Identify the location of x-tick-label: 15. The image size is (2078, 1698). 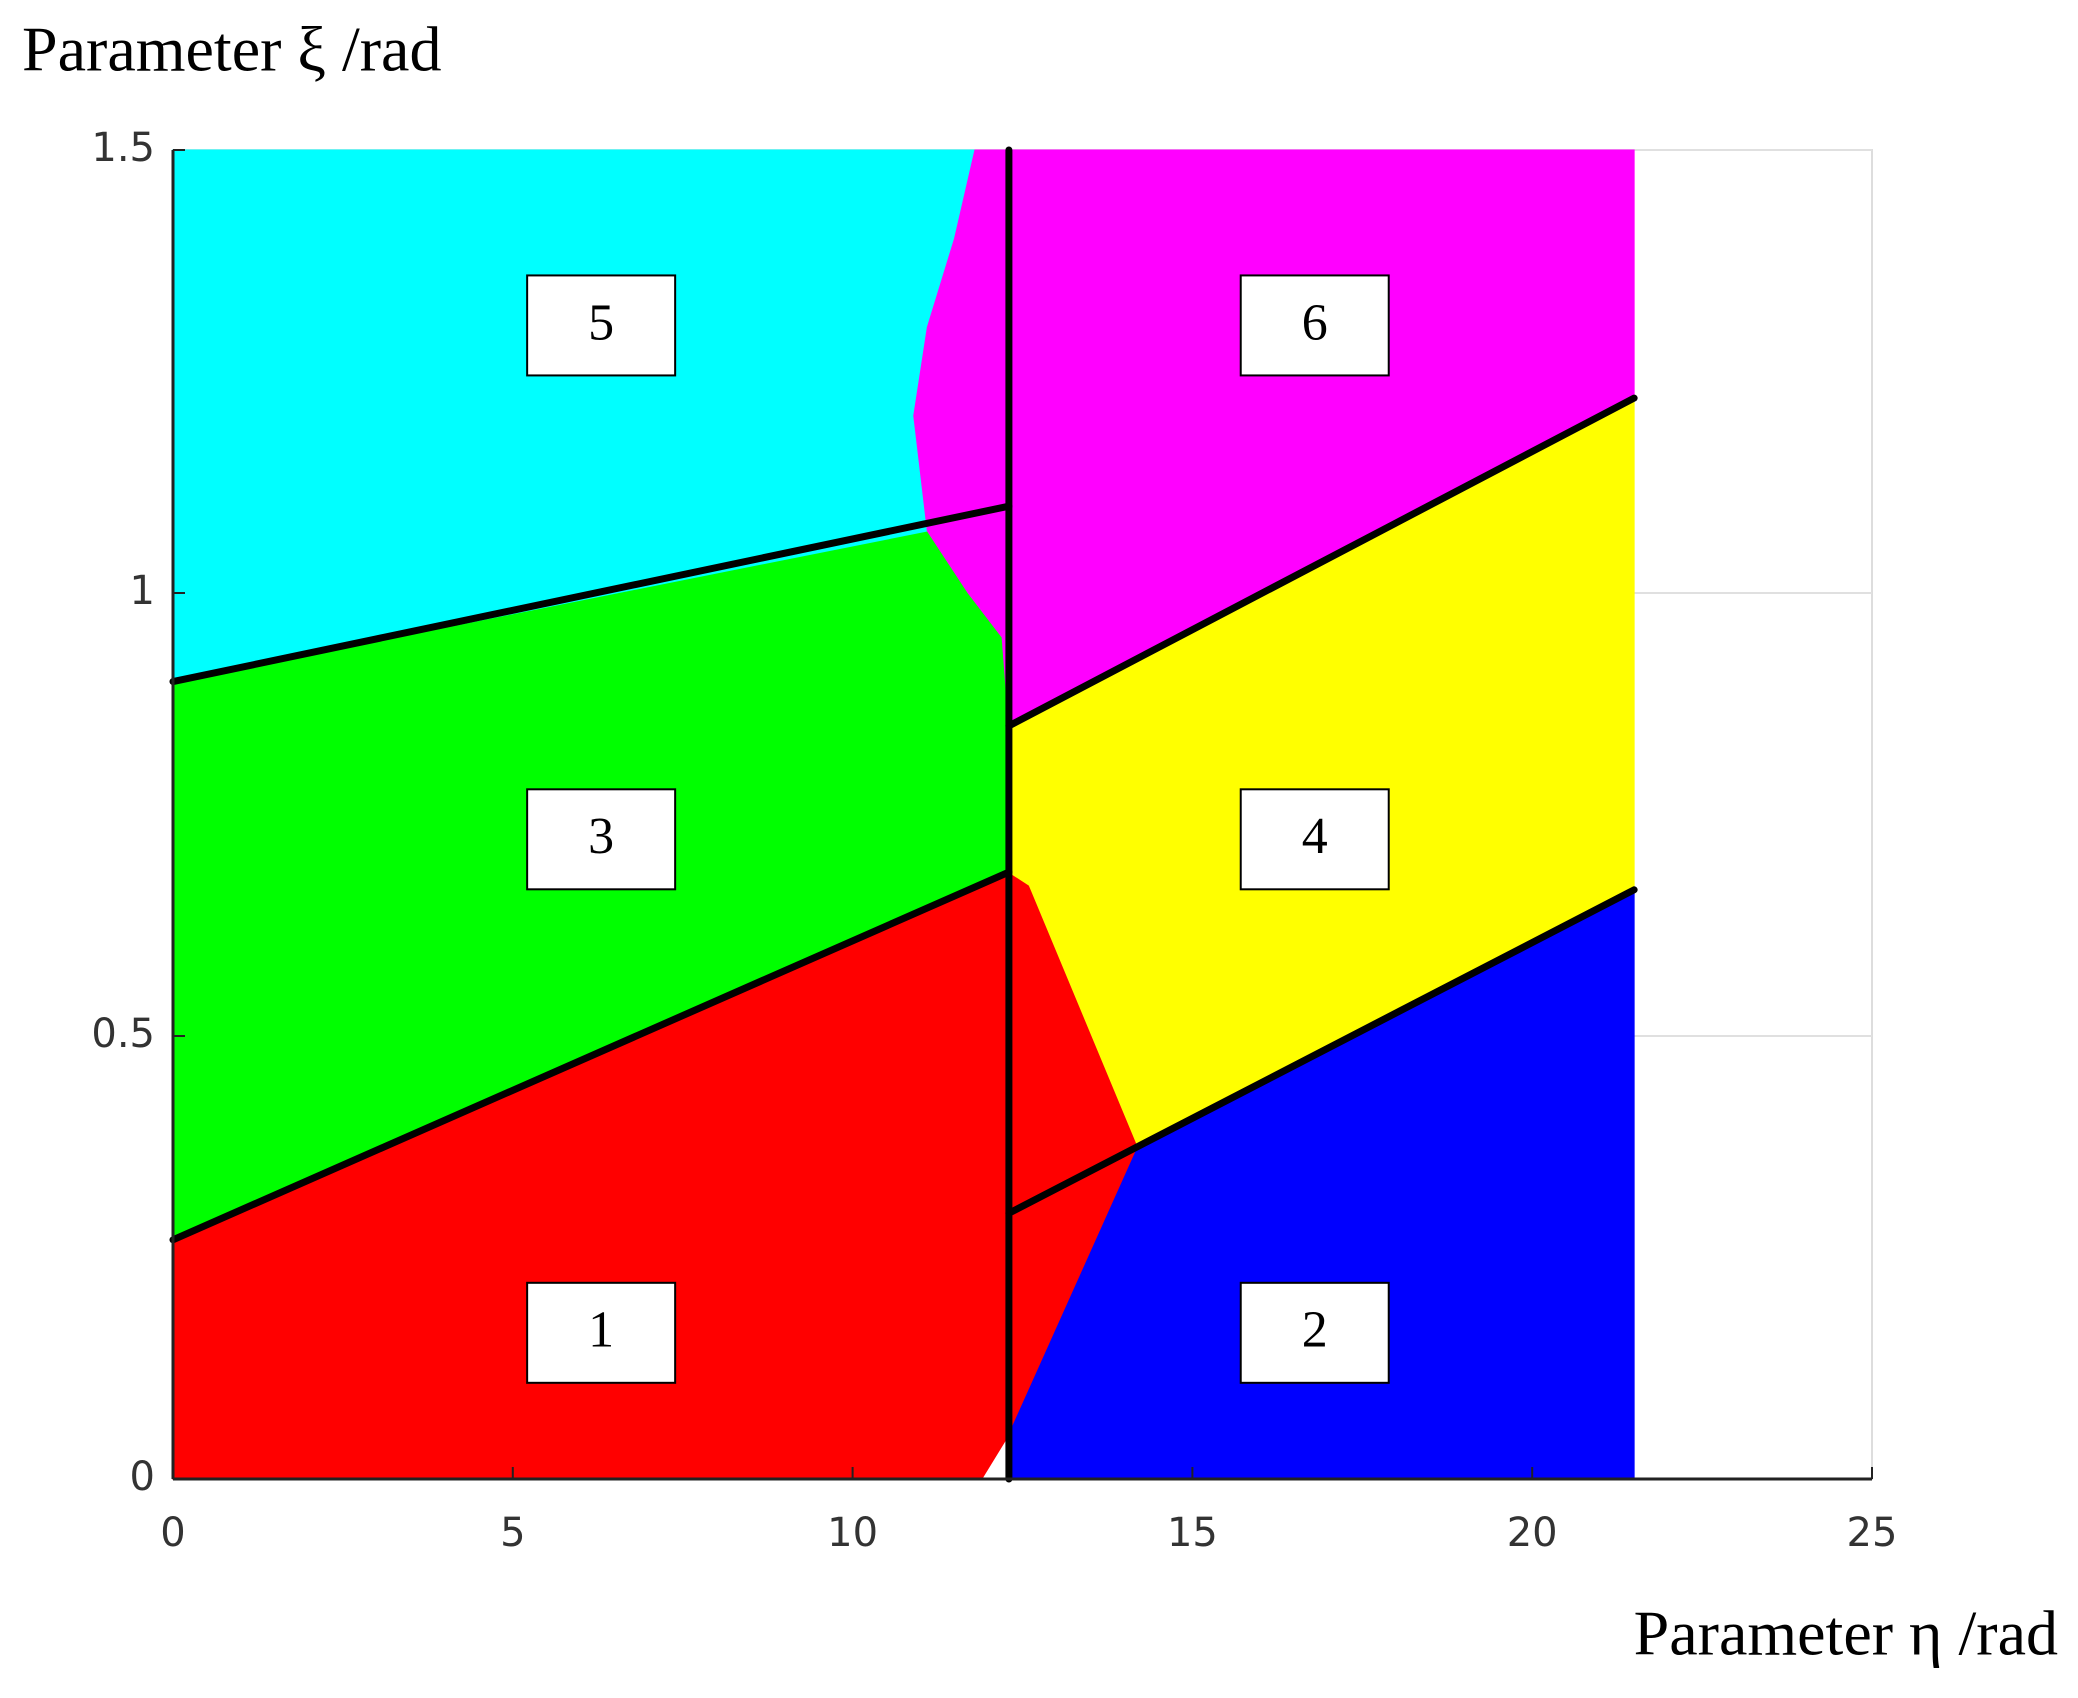
(1192, 1533).